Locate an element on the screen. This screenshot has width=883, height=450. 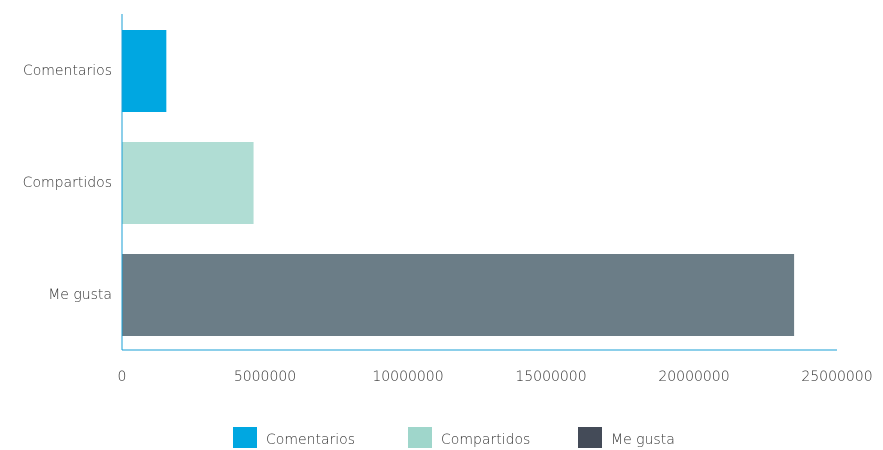
x-tick-label: 0 is located at coordinates (122, 377).